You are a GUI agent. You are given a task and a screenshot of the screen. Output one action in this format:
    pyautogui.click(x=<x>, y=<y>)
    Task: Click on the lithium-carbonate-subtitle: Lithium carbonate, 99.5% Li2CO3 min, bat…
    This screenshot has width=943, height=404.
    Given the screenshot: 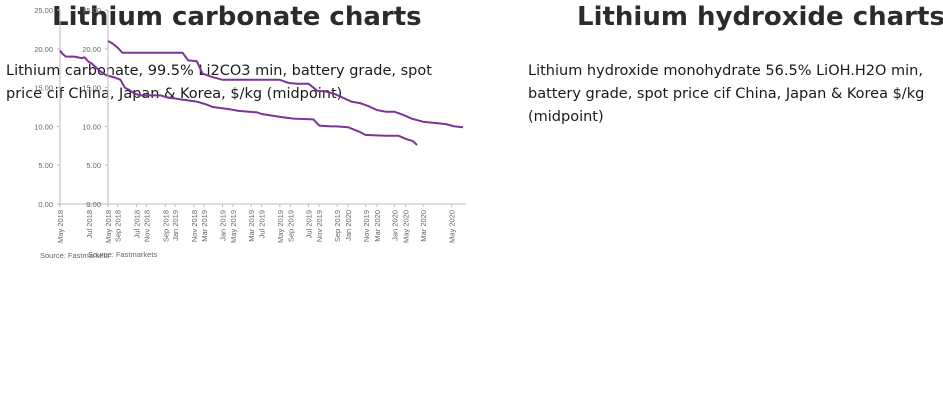 What is the action you would take?
    pyautogui.click(x=219, y=82)
    